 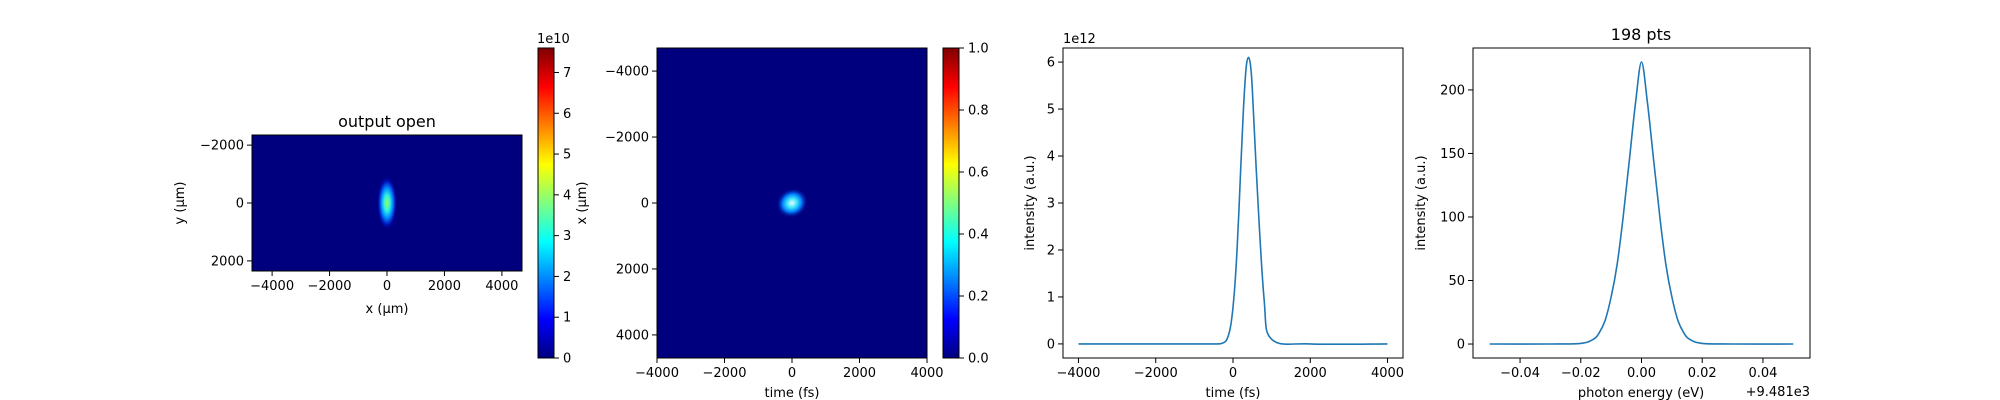 I want to click on y-tick-label: 3, so click(x=1051, y=204).